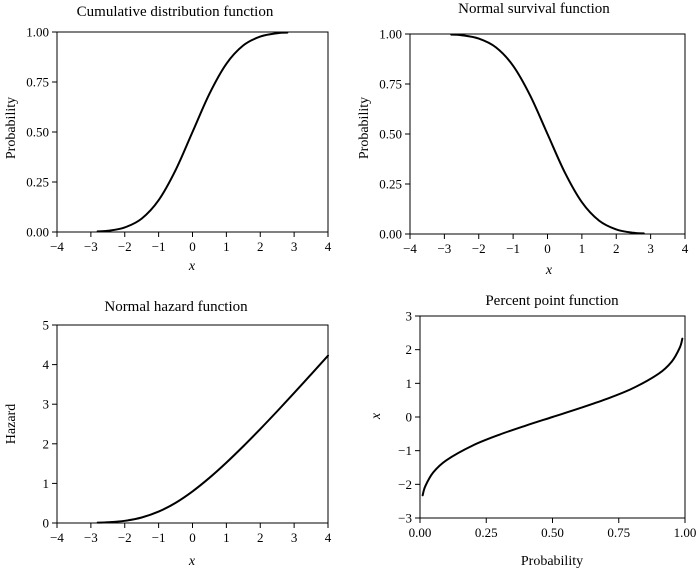  I want to click on ppf-y-tick-label: 0, so click(409, 417).